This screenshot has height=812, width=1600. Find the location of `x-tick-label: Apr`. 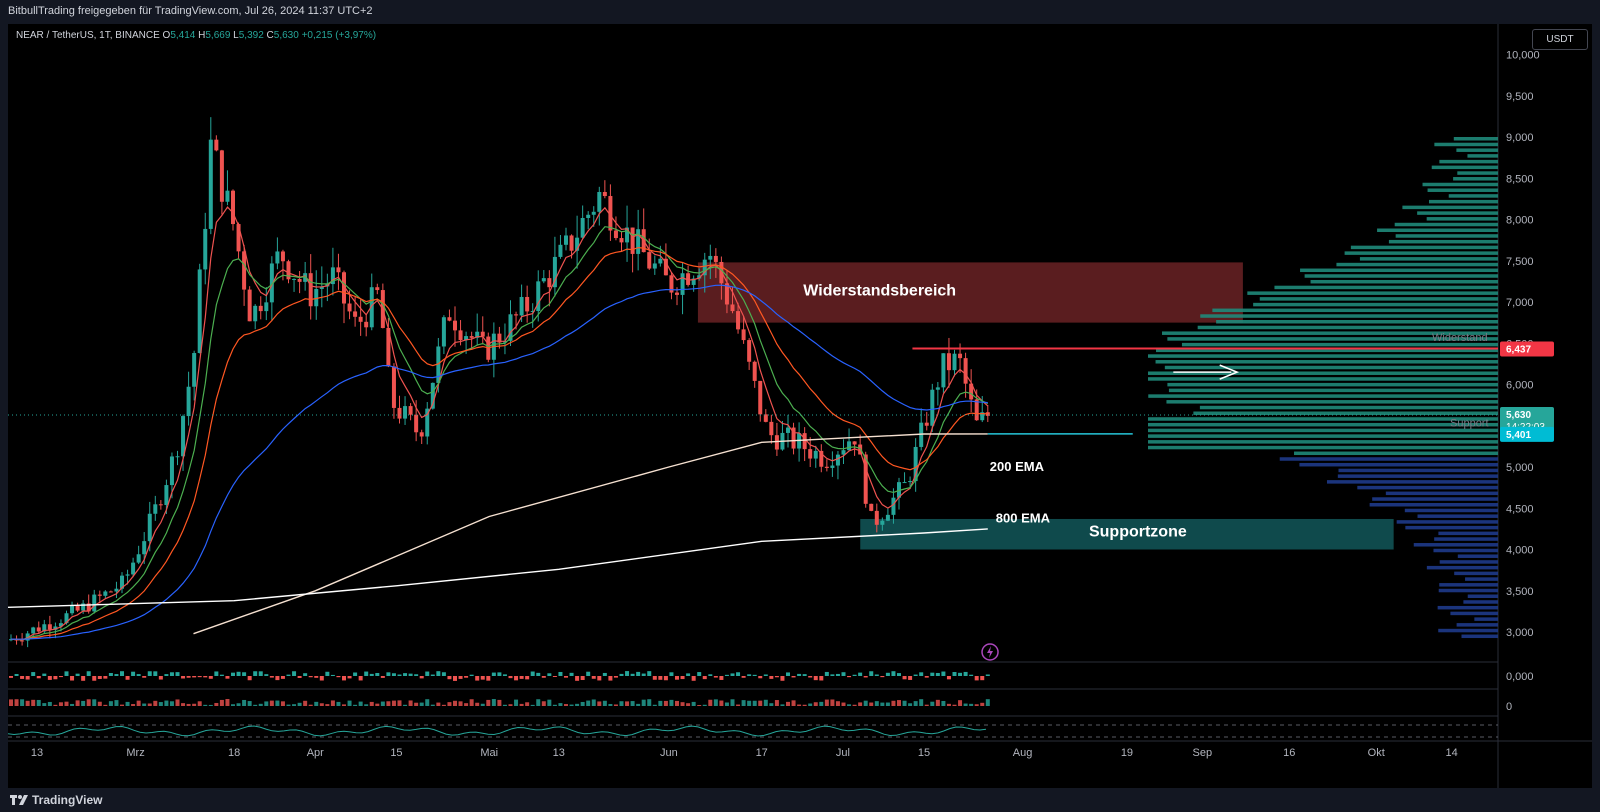

x-tick-label: Apr is located at coordinates (315, 753).